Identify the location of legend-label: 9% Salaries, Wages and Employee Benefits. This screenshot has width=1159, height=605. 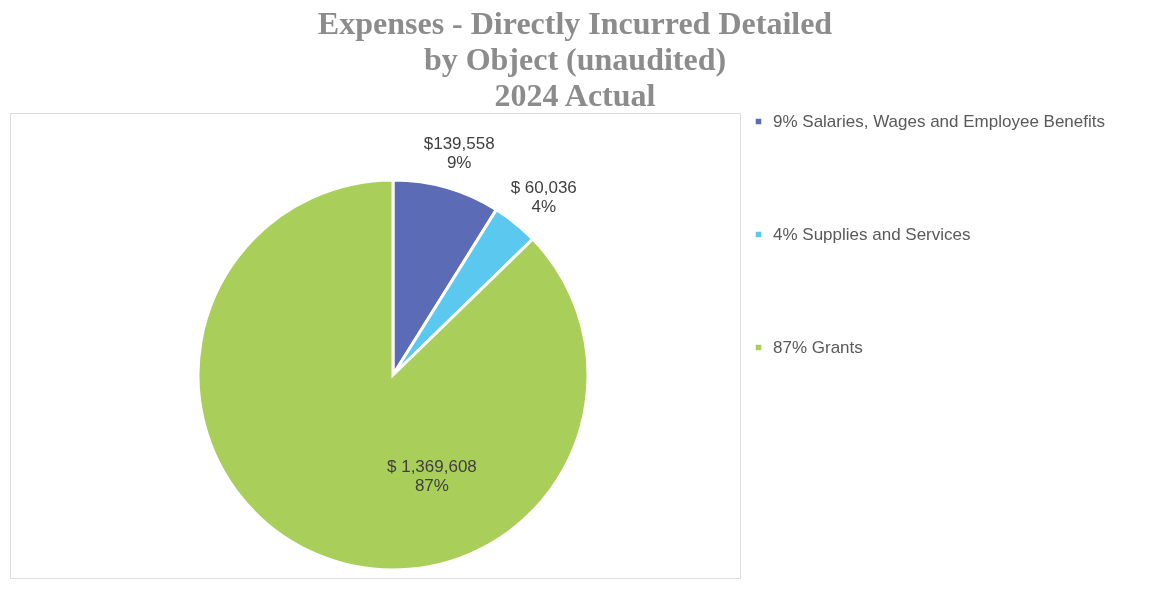
(939, 121).